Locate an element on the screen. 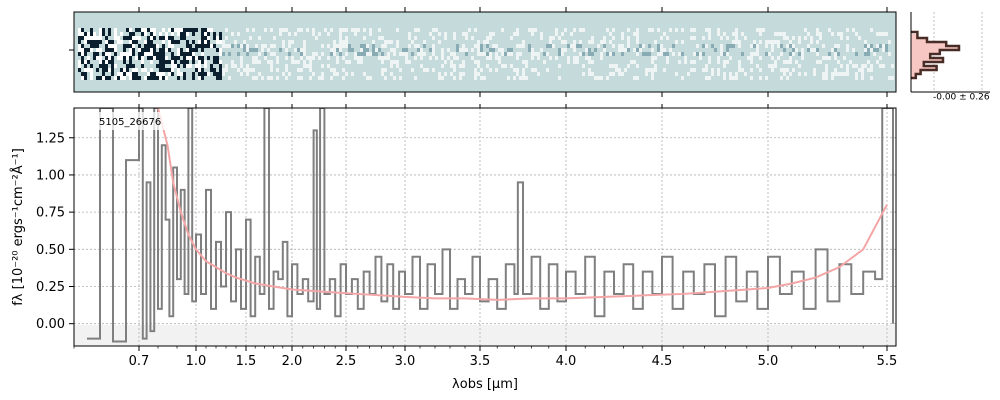 The height and width of the screenshot is (400, 1000). zero-band is located at coordinates (485, 335).